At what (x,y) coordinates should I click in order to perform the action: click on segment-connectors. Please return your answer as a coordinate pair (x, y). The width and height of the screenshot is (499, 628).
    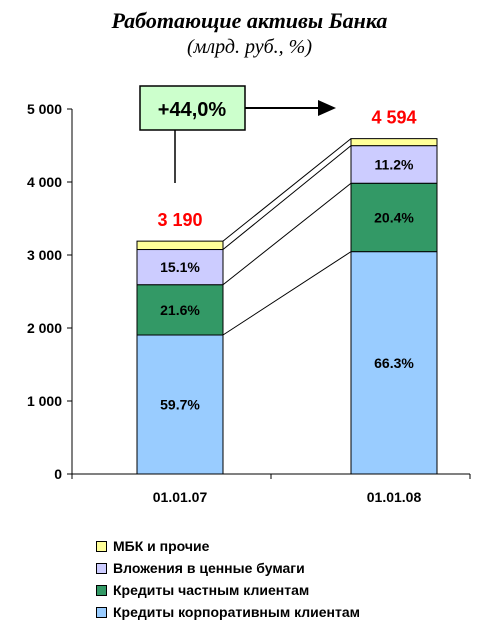
    Looking at the image, I should click on (287, 237).